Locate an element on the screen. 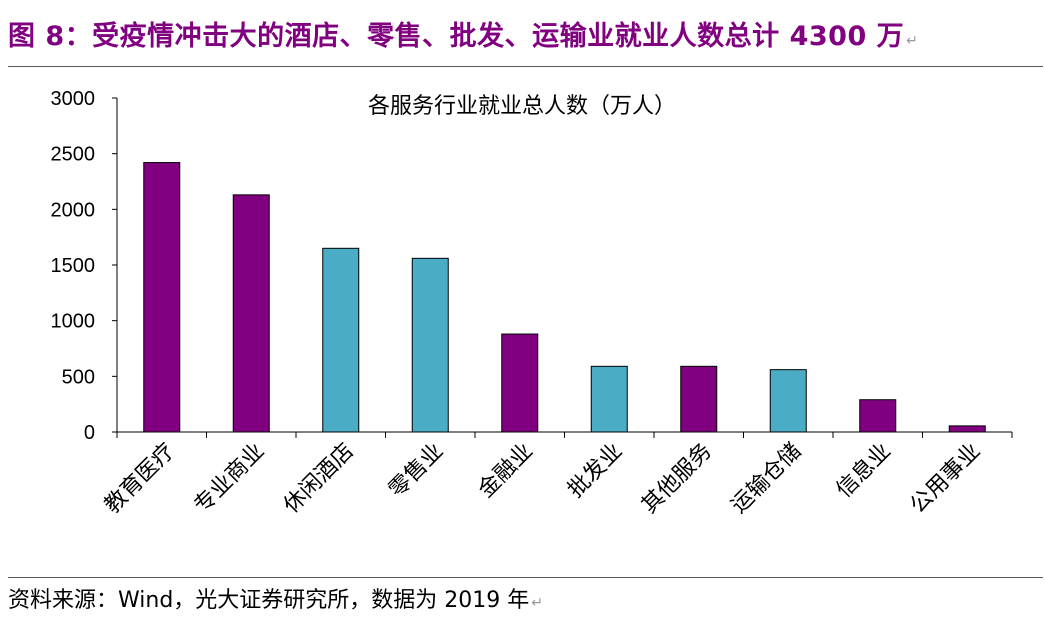 This screenshot has height=627, width=1045. figure-title: 图 8：受疫情冲击大的酒店、零售、批发、运输业就业人数总计 4300 万 ↵ is located at coordinates (463, 33).